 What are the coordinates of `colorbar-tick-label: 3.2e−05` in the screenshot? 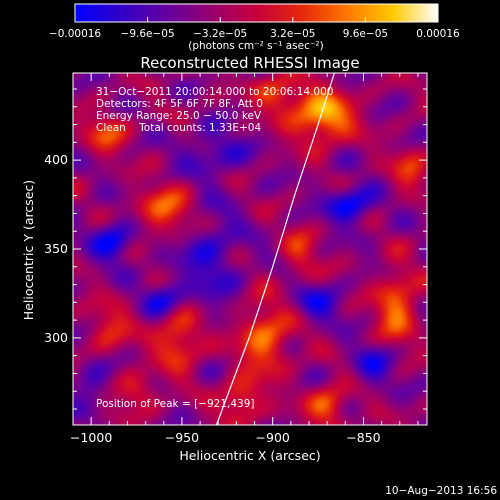 It's located at (292, 34).